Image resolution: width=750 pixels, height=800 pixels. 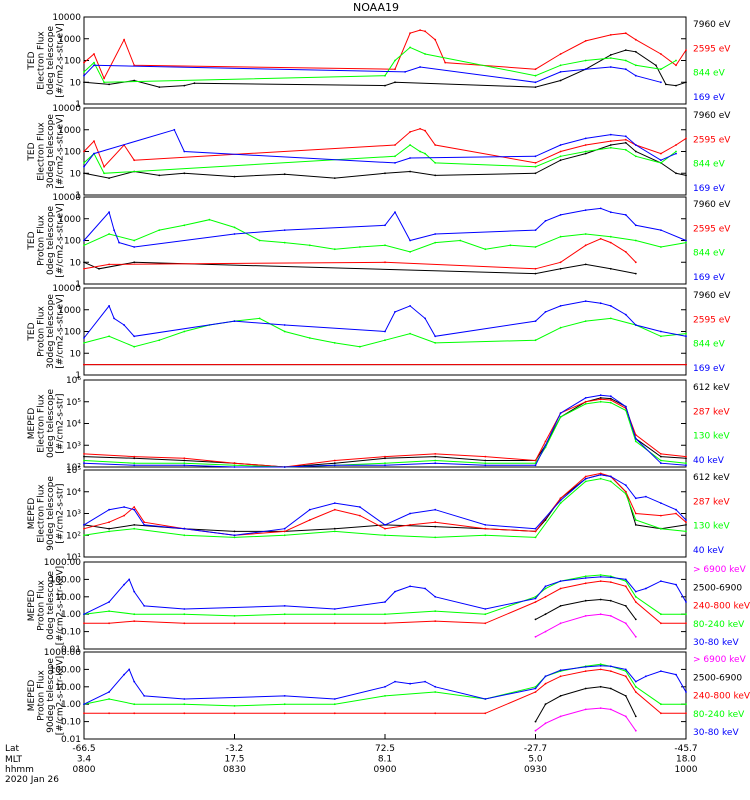 What do you see at coordinates (69, 40) in the screenshot?
I see `y-tick-label: 1000` at bounding box center [69, 40].